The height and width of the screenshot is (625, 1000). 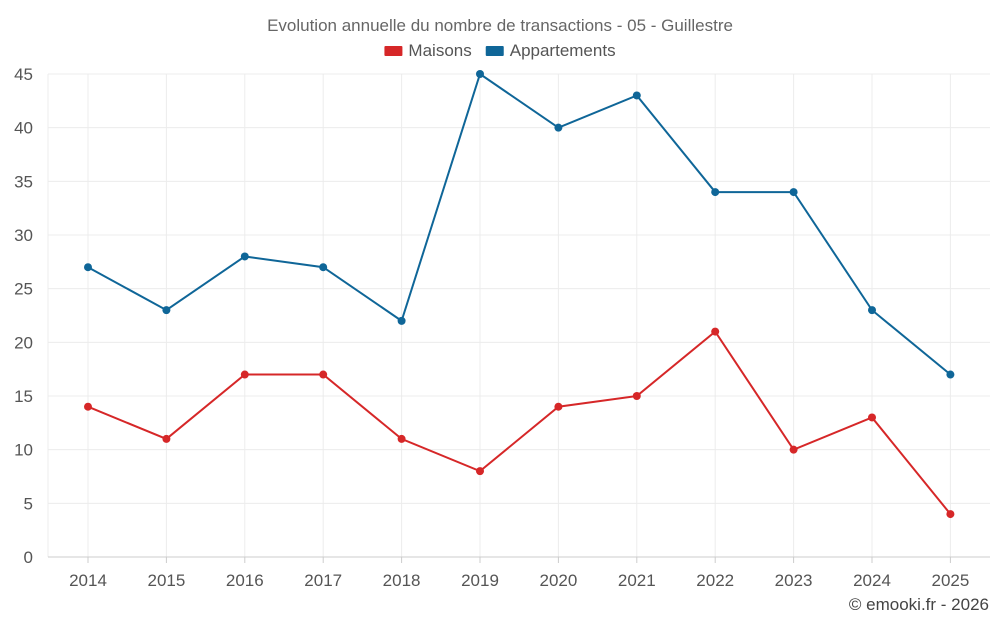 I want to click on x-tick-label: 2018, so click(x=402, y=580).